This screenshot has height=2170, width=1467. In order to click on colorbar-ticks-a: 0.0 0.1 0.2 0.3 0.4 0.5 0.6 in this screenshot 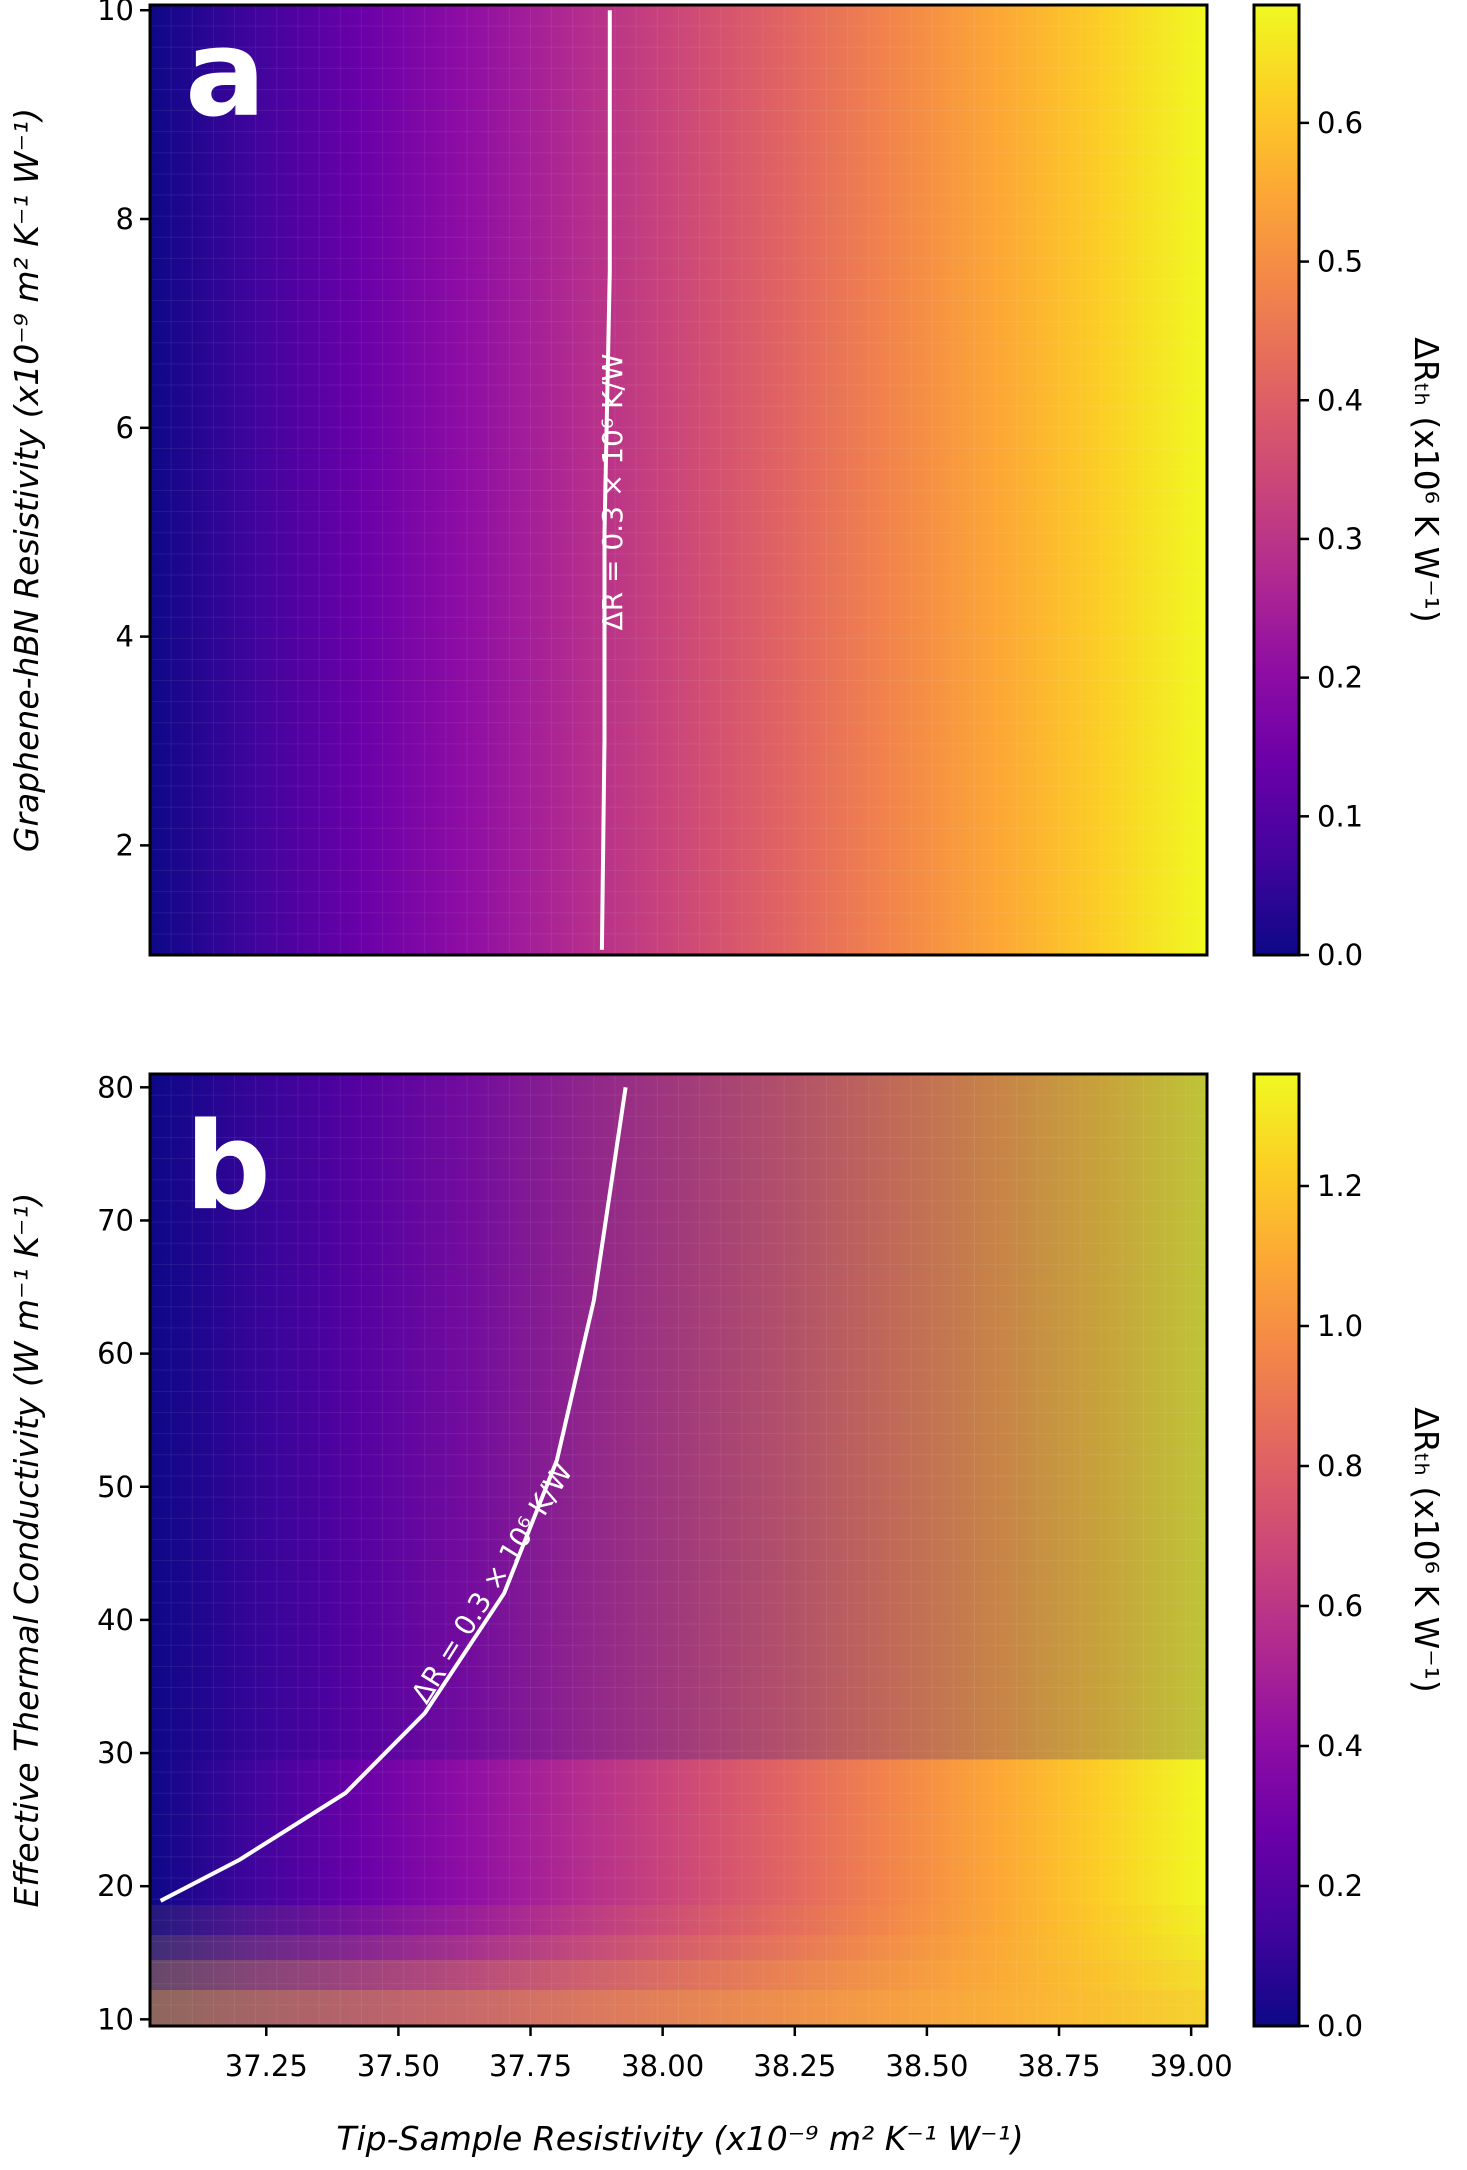, I will do `click(1331, 539)`.